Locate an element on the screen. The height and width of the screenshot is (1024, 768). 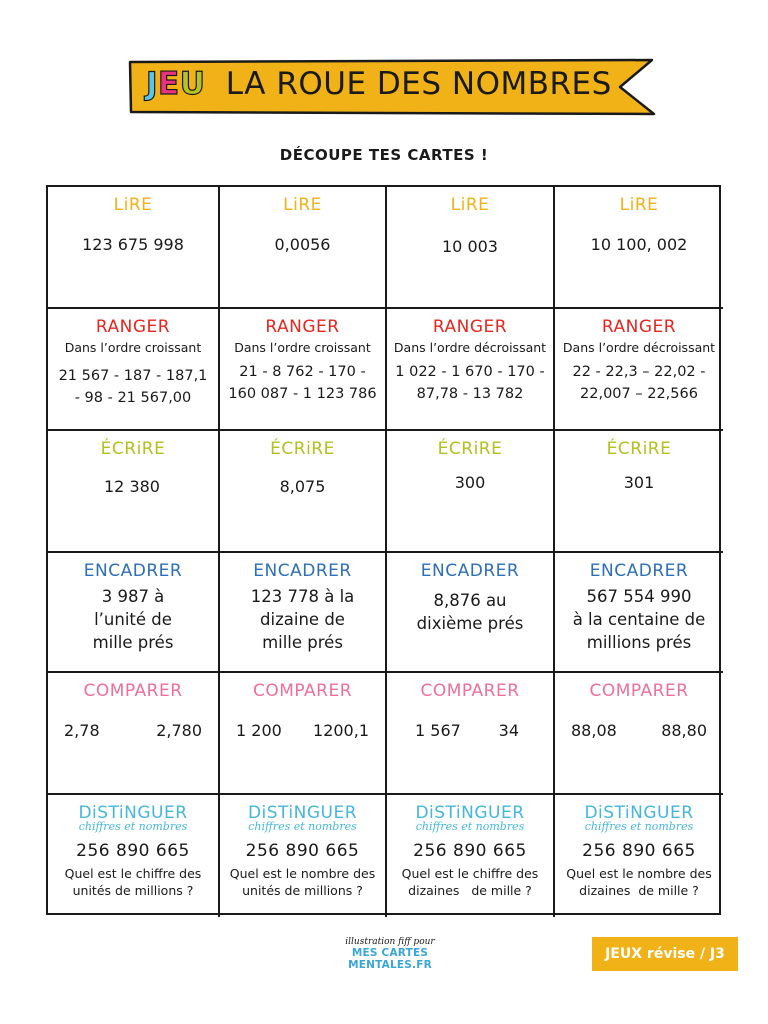
card-ecrire-1: ÉCRiRE 12 380 is located at coordinates (134, 492).